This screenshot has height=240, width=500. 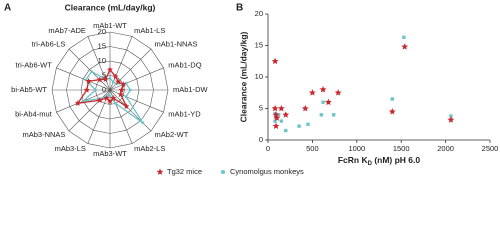 I want to click on category-label: mAb1-YD, so click(x=184, y=113).